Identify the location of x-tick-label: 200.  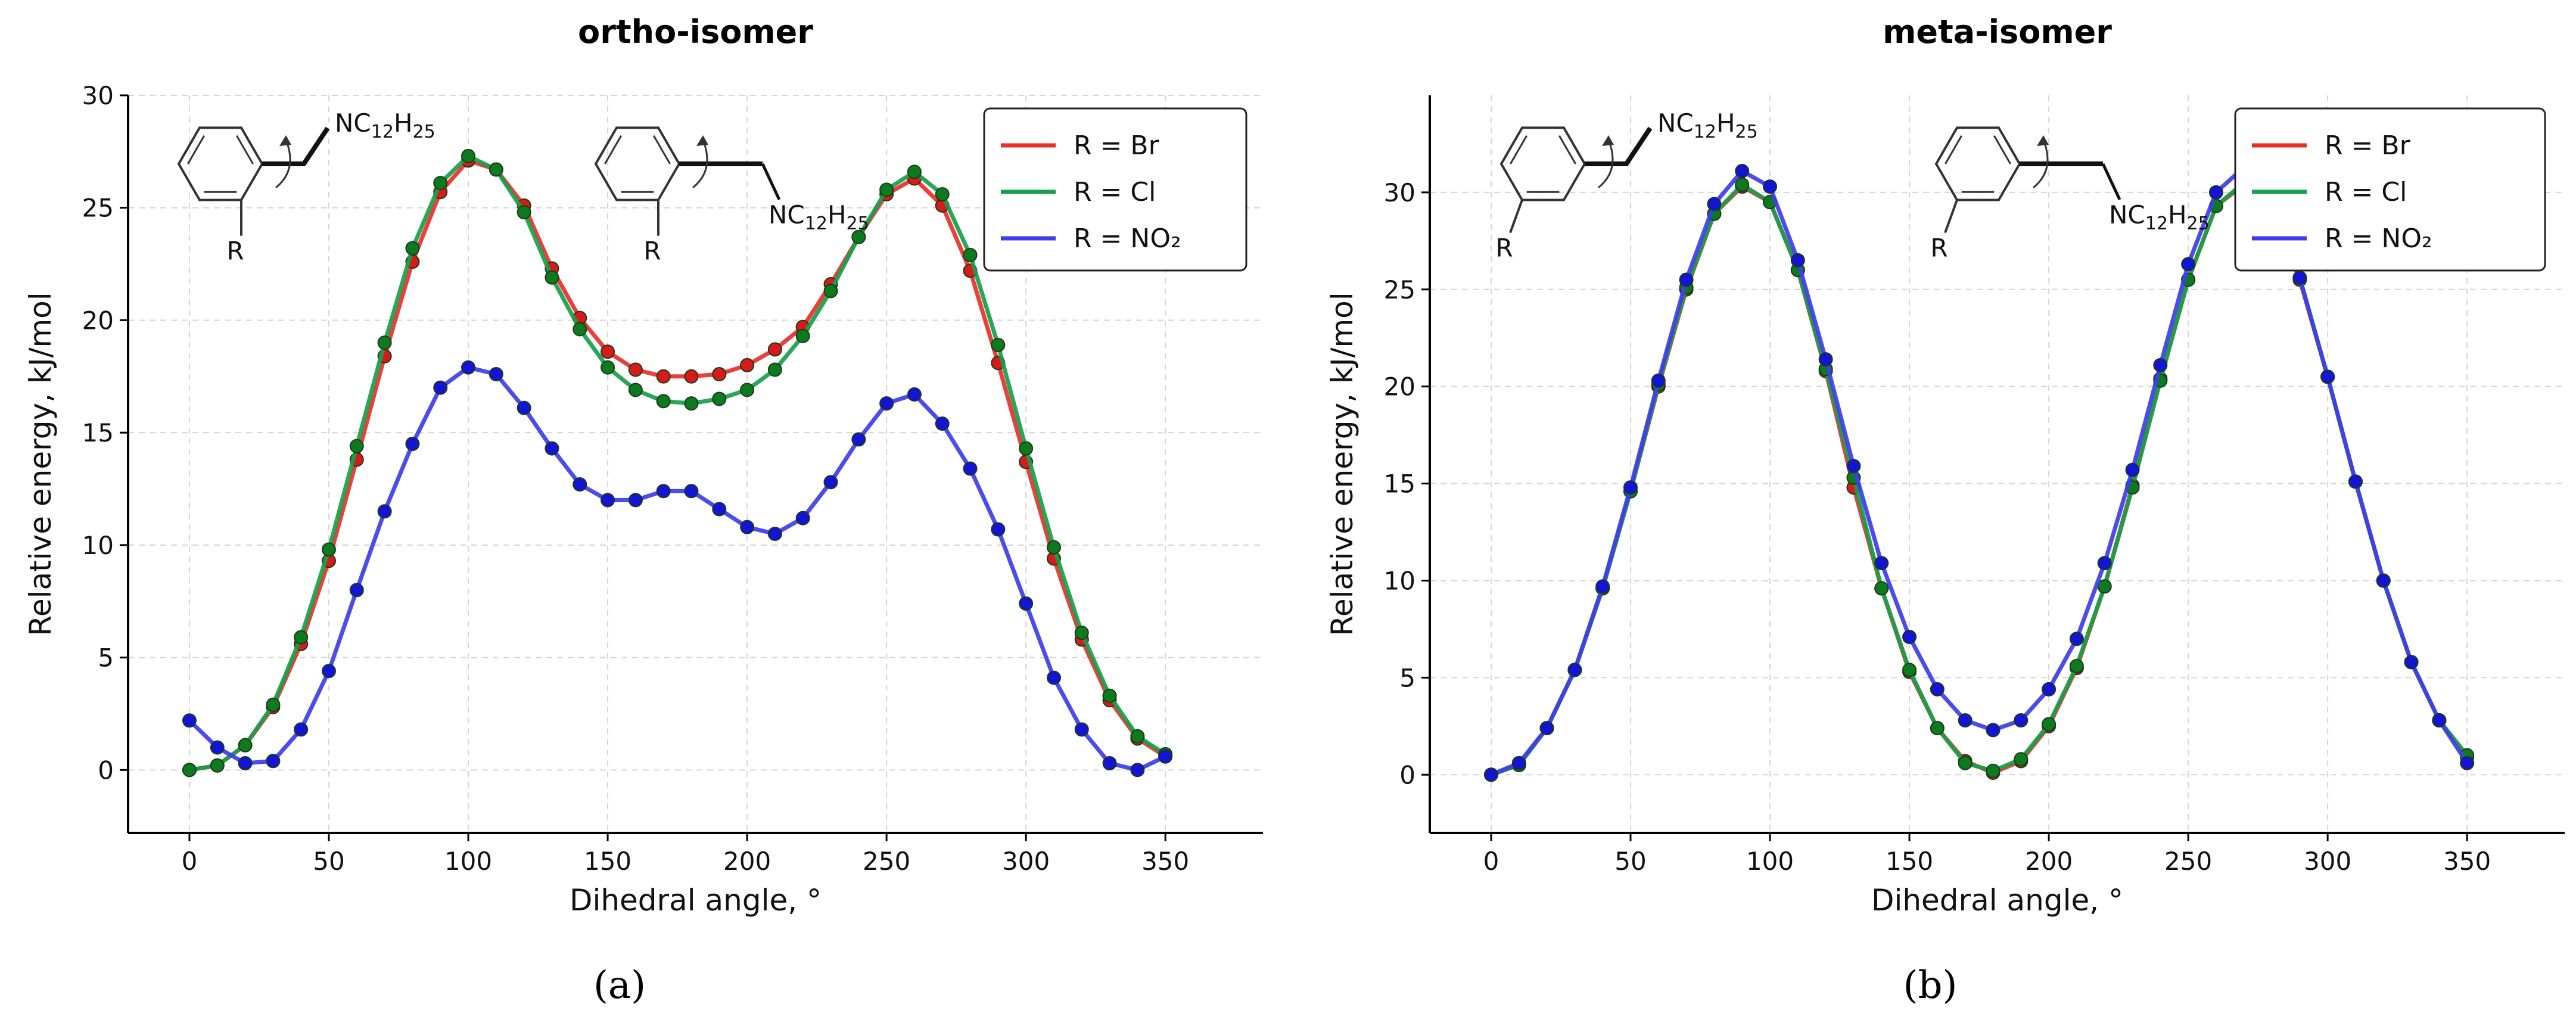
(2049, 861).